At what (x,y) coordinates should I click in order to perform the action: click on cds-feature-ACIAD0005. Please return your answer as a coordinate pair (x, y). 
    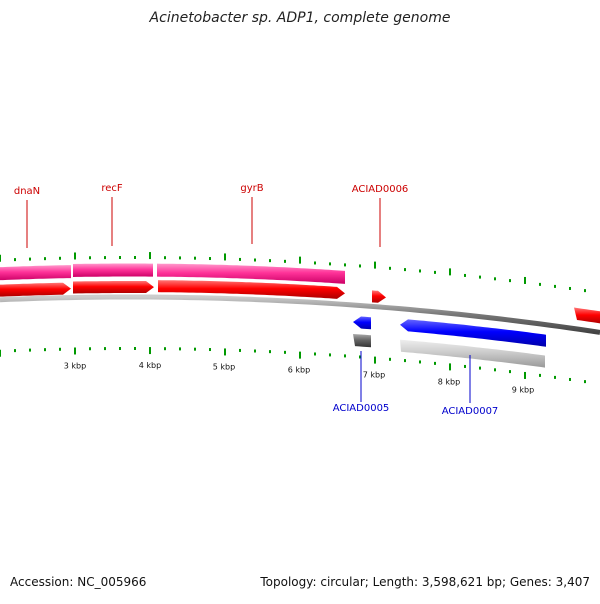
    Looking at the image, I should click on (362, 323).